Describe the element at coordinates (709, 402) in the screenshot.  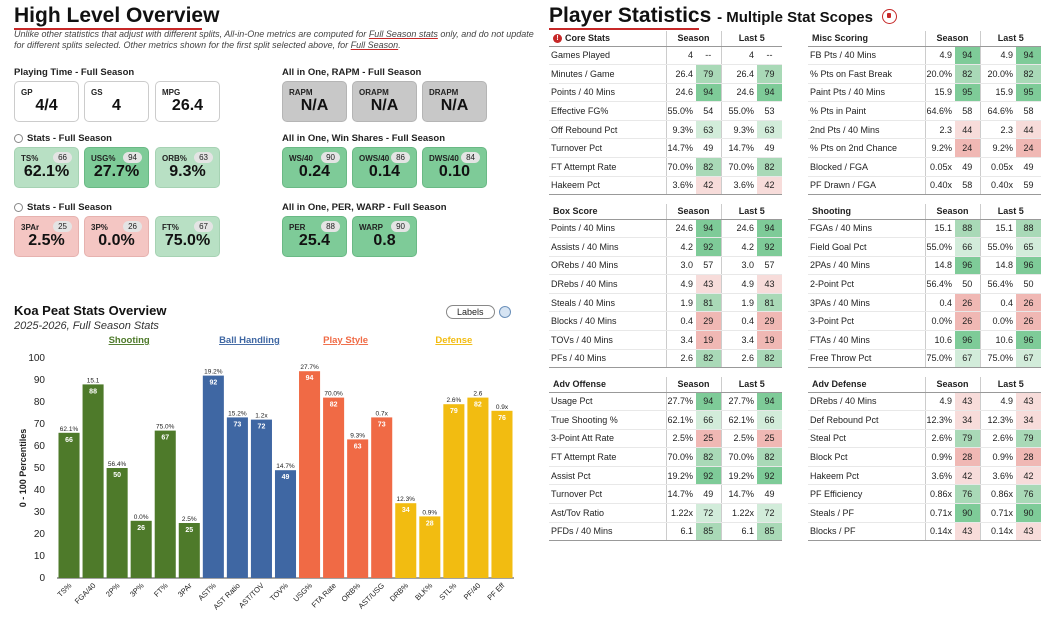
I see `season-percentile: 94` at that location.